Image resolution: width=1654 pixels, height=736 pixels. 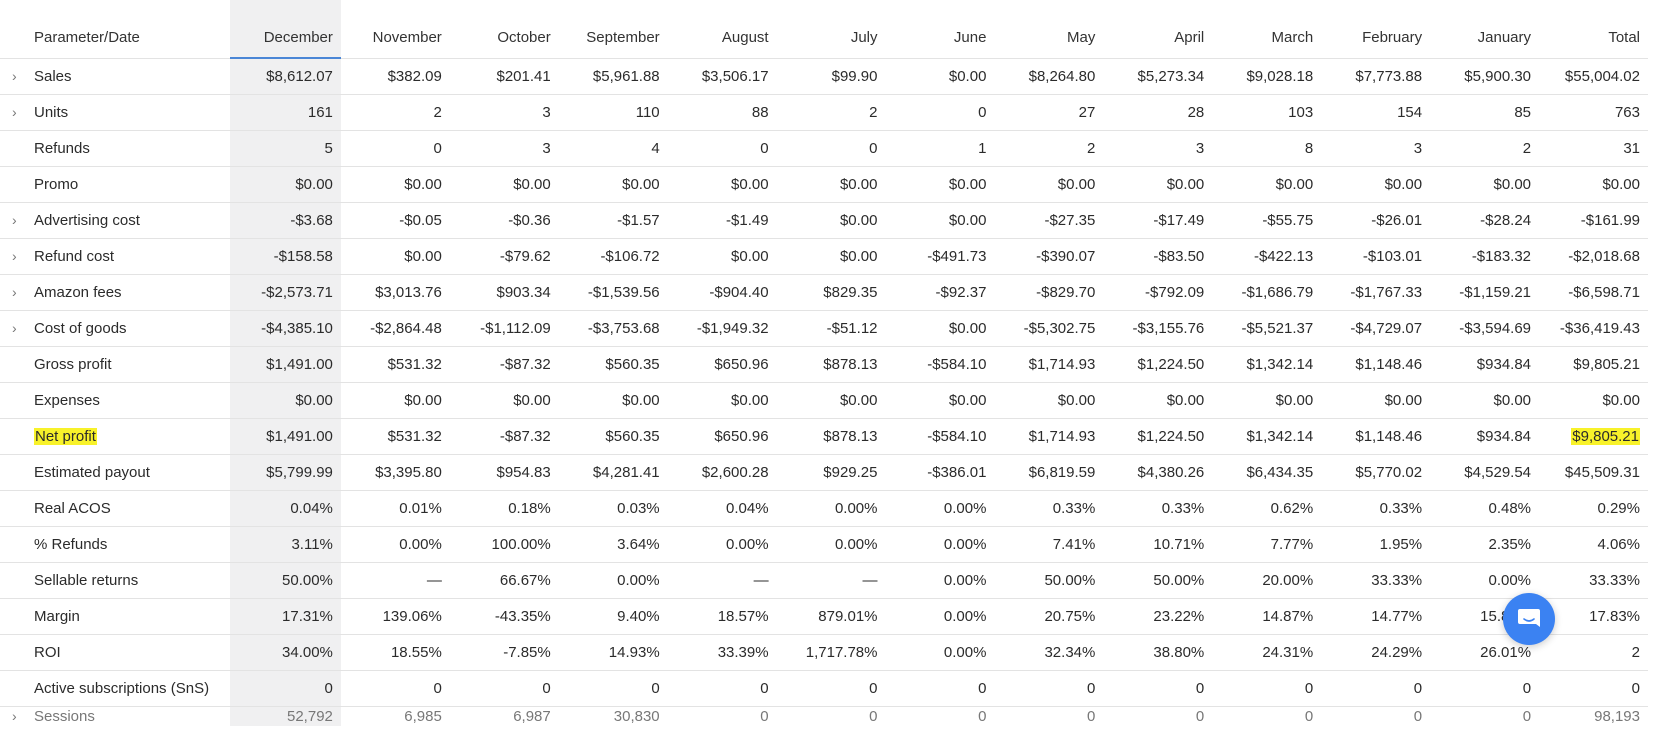 What do you see at coordinates (1074, 544) in the screenshot?
I see `cell-value: 7.41%` at bounding box center [1074, 544].